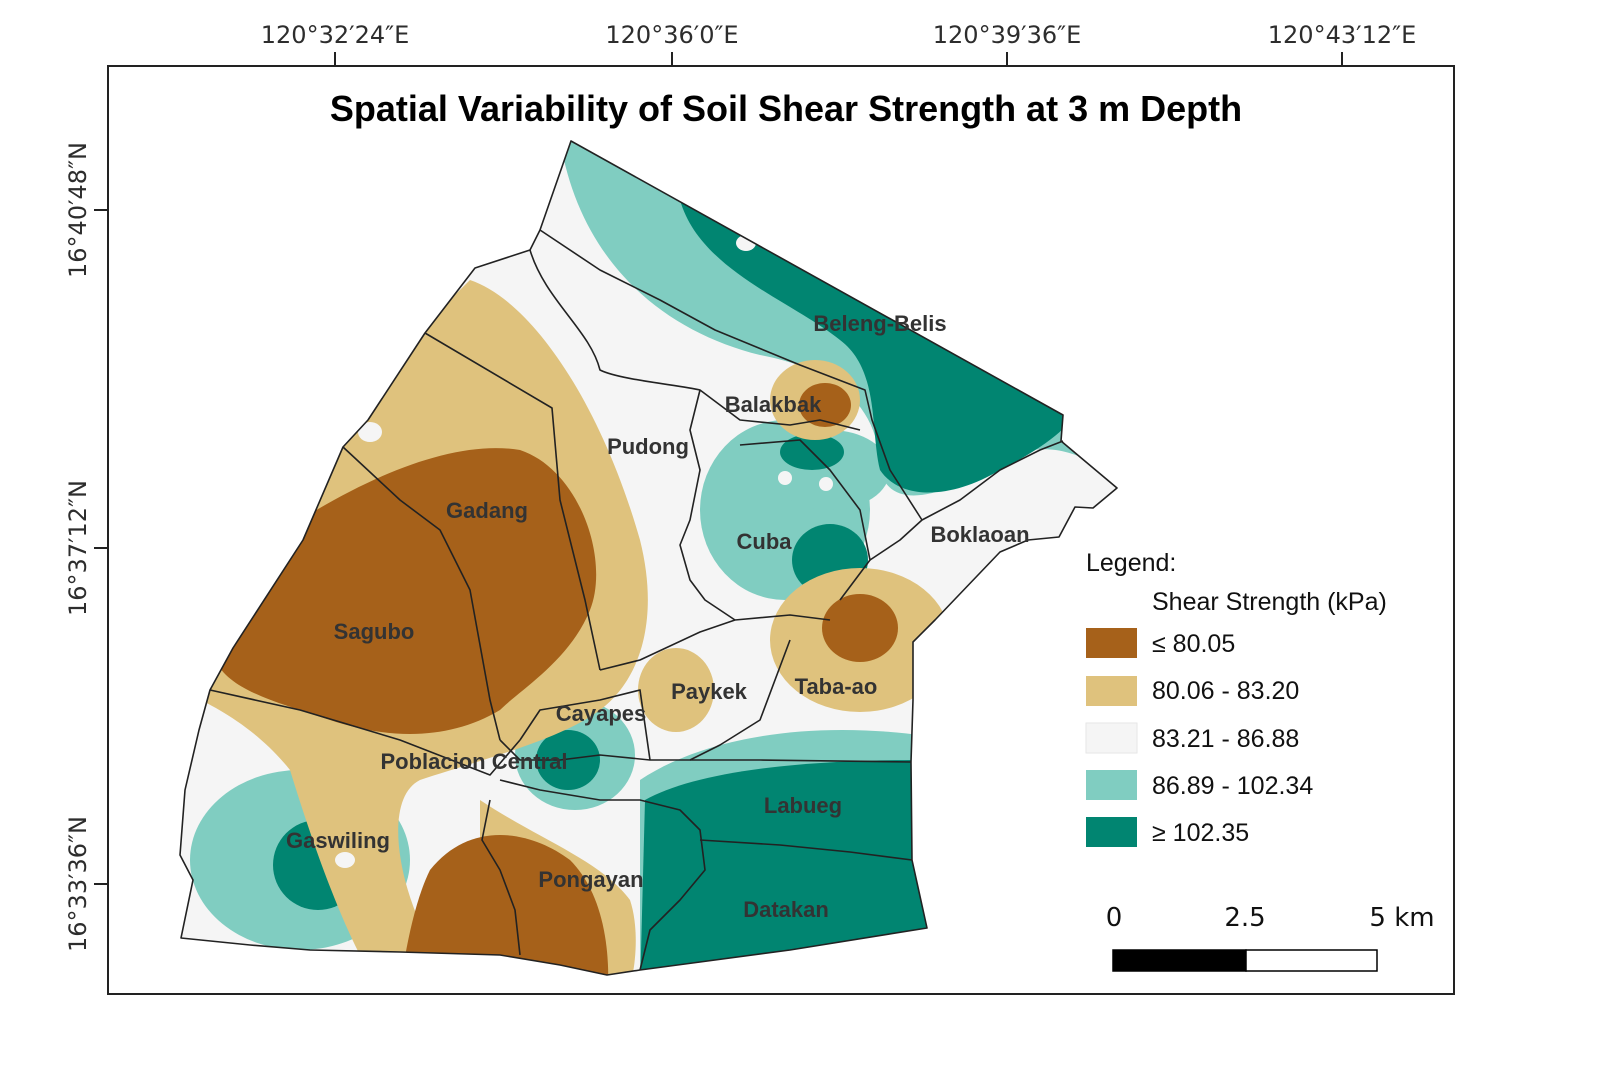  Describe the element at coordinates (1131, 563) in the screenshot. I see `legend-heading: Legend:` at that location.